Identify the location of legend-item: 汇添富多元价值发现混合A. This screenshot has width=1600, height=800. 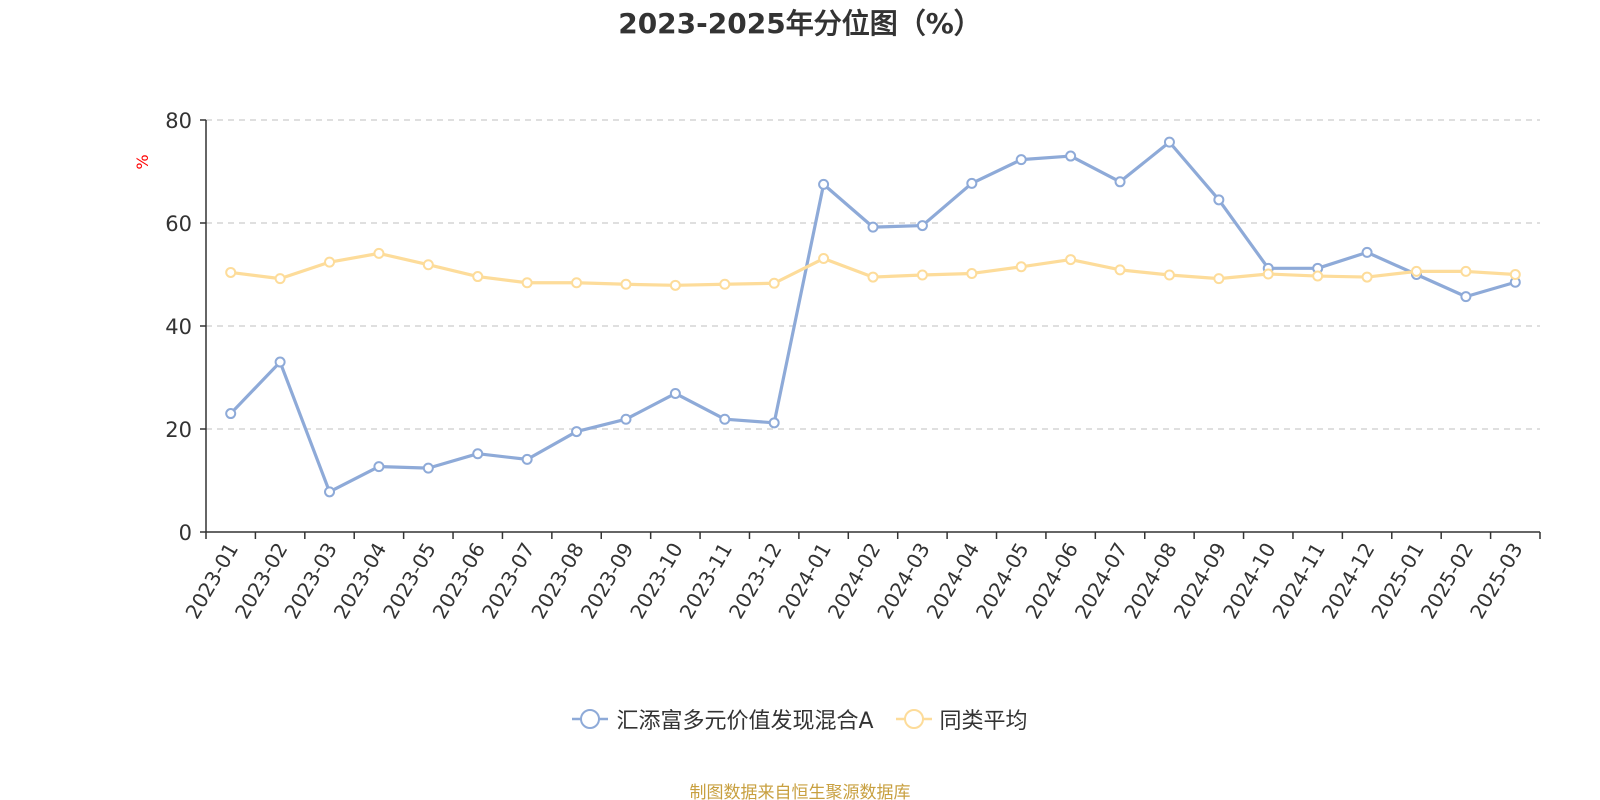
(723, 719).